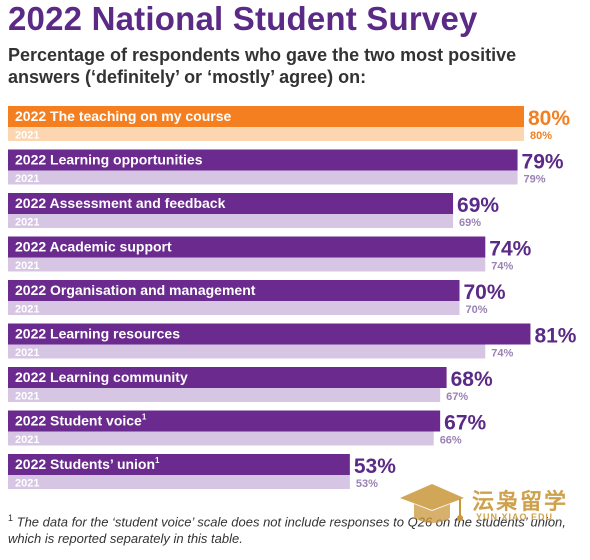 This screenshot has width=590, height=560. I want to click on value-label-2022: 79%, so click(543, 162).